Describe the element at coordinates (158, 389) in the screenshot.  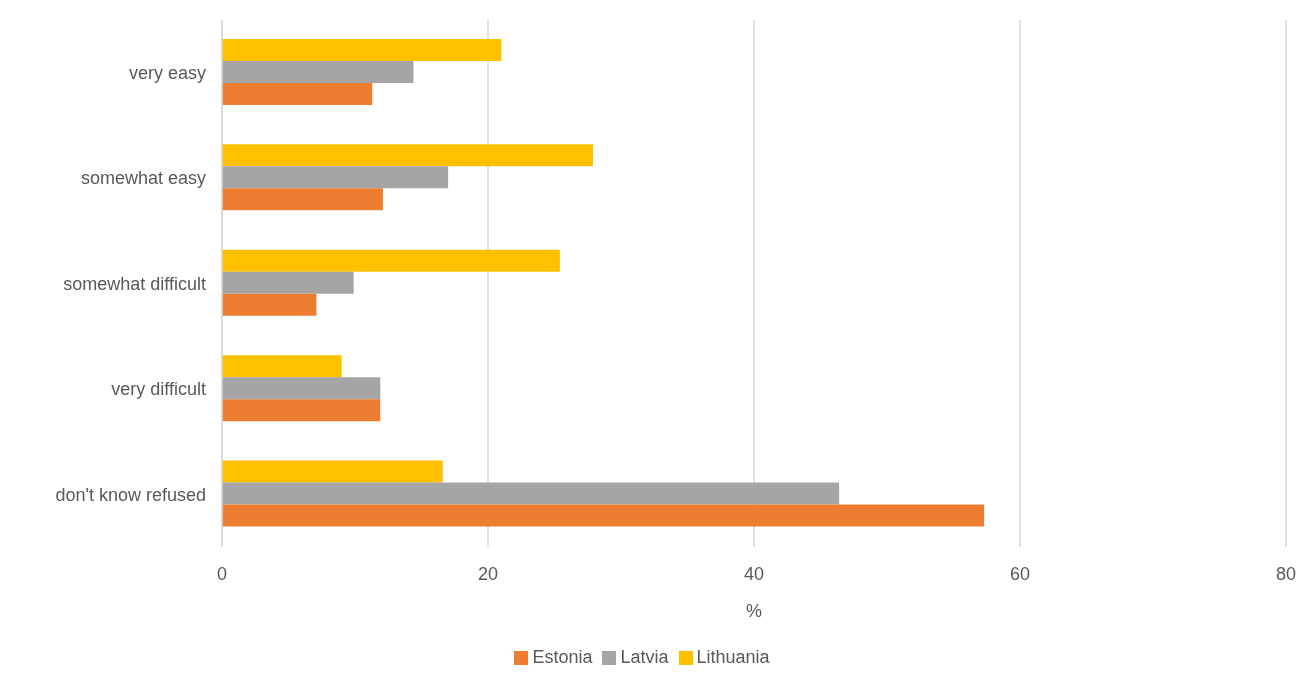
I see `y-tick-label: very difficult` at that location.